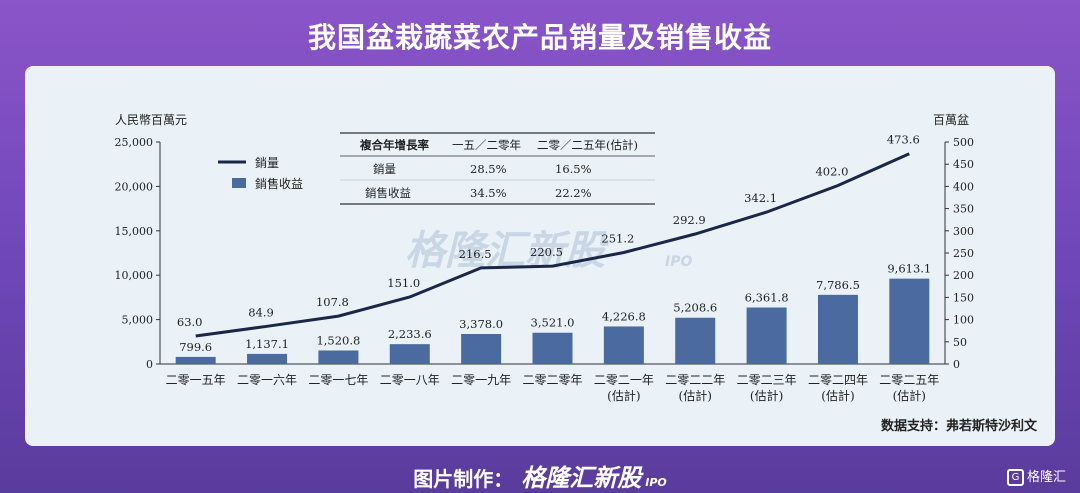 Image resolution: width=1080 pixels, height=493 pixels. I want to click on footer-ipo: IPO, so click(656, 482).